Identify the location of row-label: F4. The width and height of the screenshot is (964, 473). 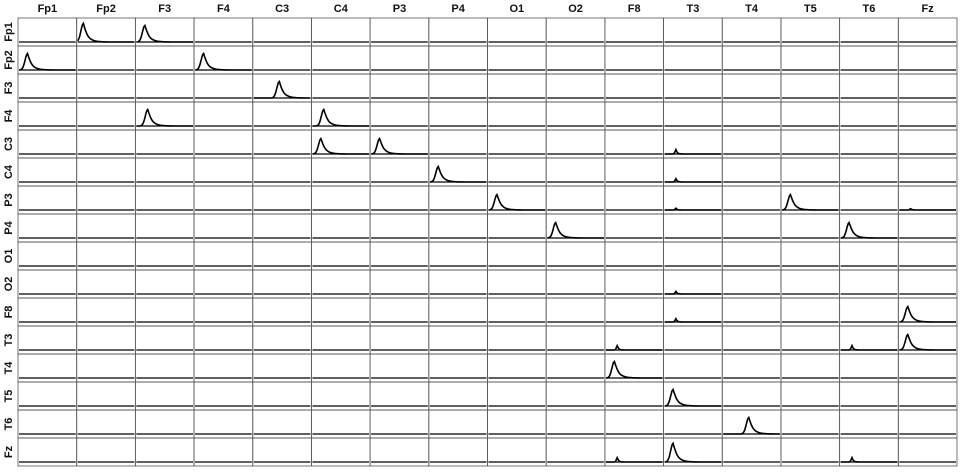
(9, 116).